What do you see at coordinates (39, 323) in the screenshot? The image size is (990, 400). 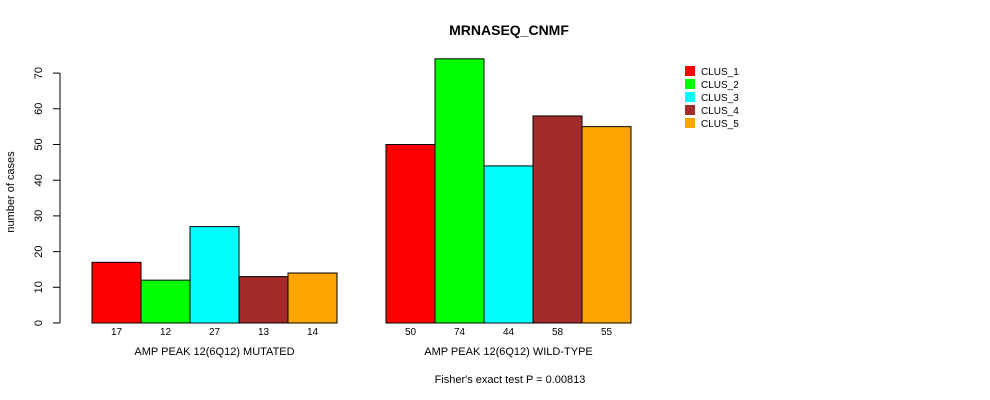 I see `y-tick-label: 0` at bounding box center [39, 323].